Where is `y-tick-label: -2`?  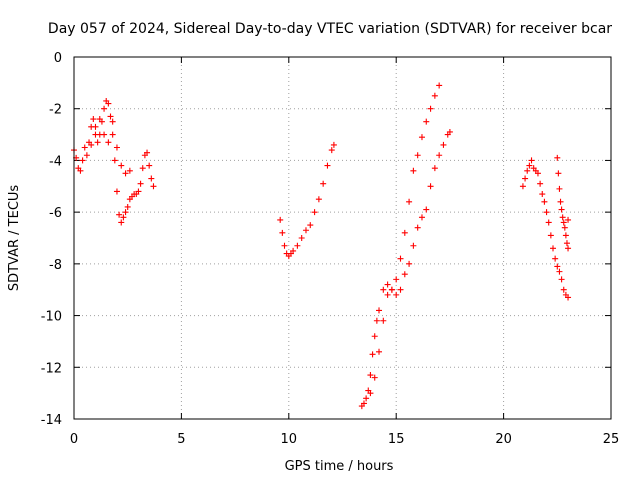 y-tick-label: -2 is located at coordinates (55, 110).